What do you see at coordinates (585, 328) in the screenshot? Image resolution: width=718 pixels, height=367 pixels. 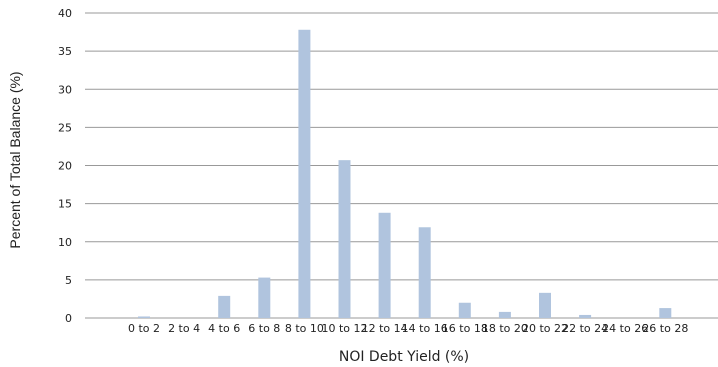 I see `x-category-label-22-to-24: 22 to 24` at bounding box center [585, 328].